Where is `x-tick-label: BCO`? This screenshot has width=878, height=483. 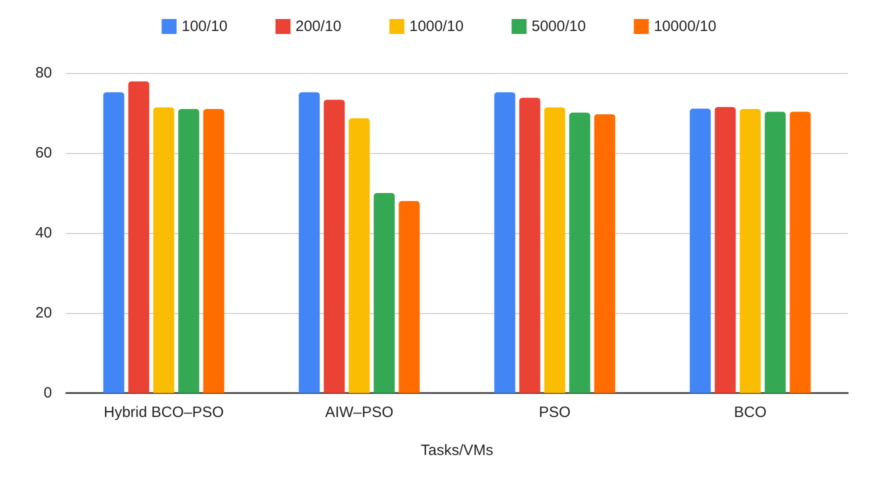 x-tick-label: BCO is located at coordinates (750, 412).